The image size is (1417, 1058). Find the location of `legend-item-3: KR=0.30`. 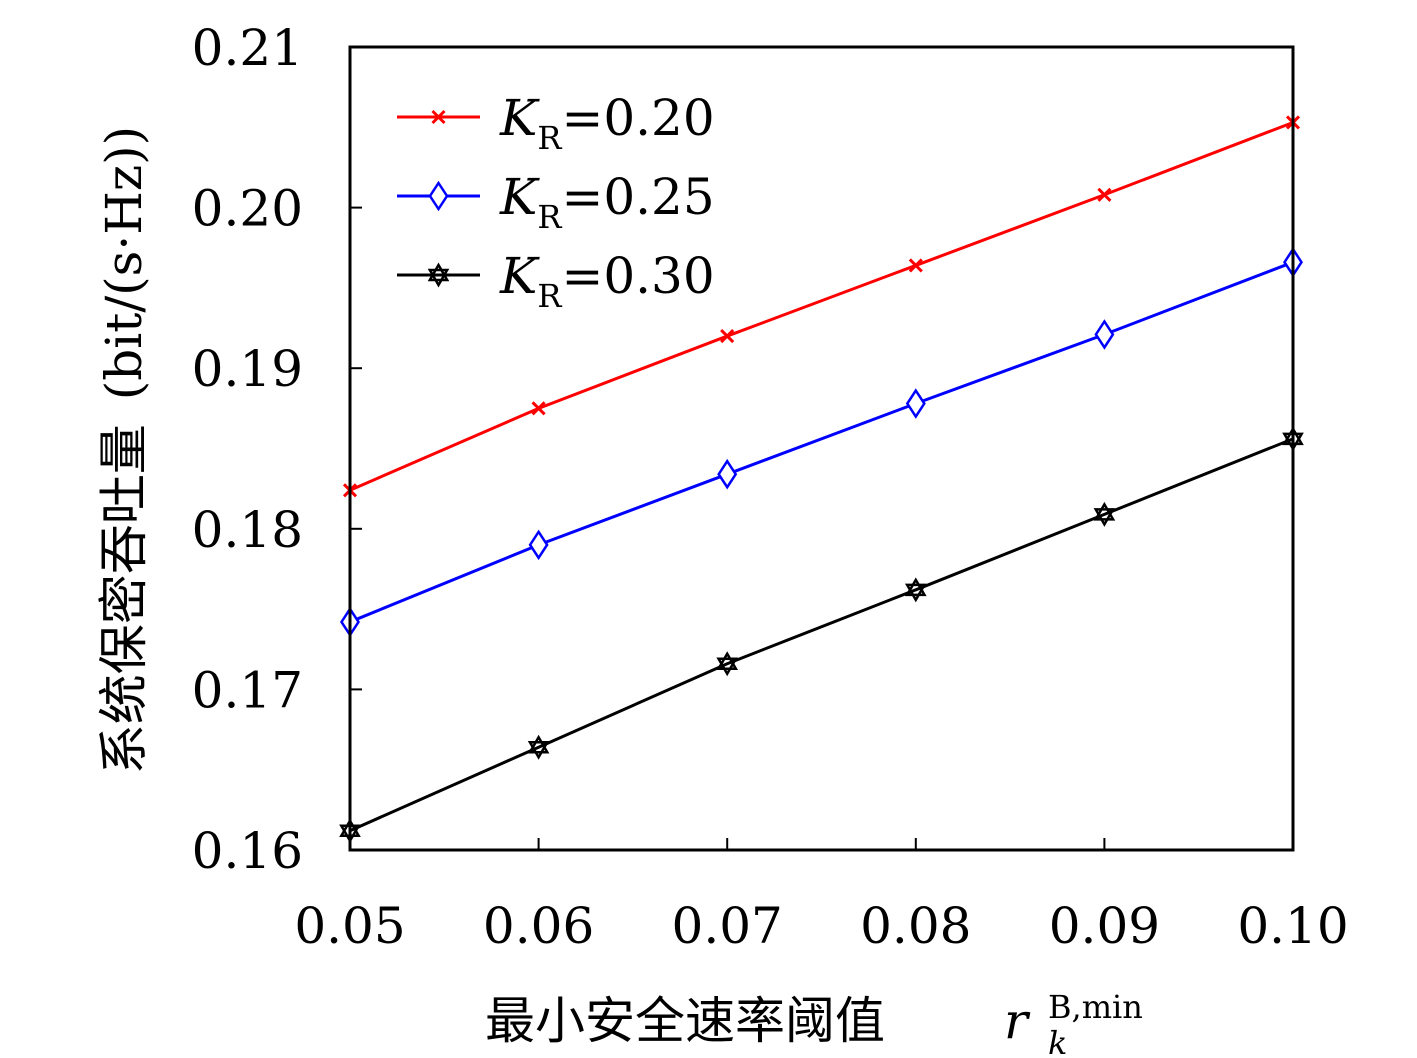

legend-item-3: KR=0.30 is located at coordinates (556, 281).